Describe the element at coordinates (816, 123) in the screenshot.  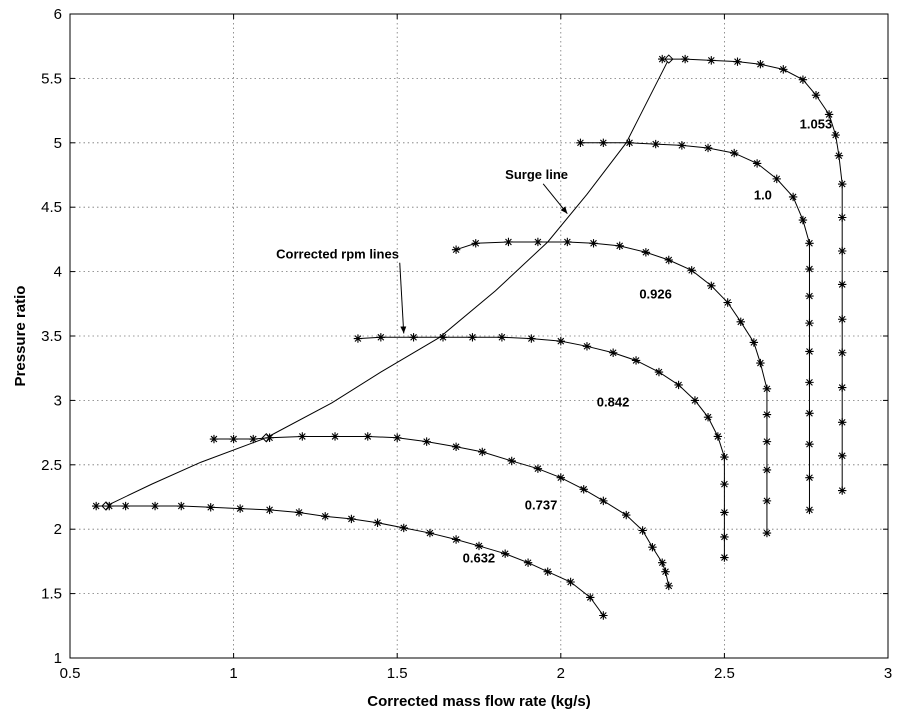
I see `speed-label-1-053: 1.053` at that location.